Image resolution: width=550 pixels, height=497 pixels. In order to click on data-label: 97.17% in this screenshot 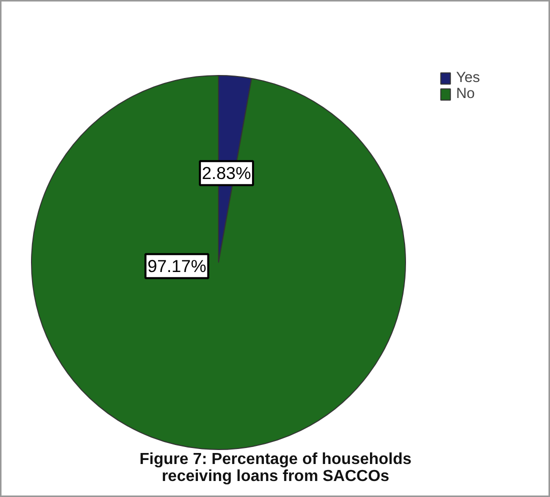, I will do `click(176, 266)`.